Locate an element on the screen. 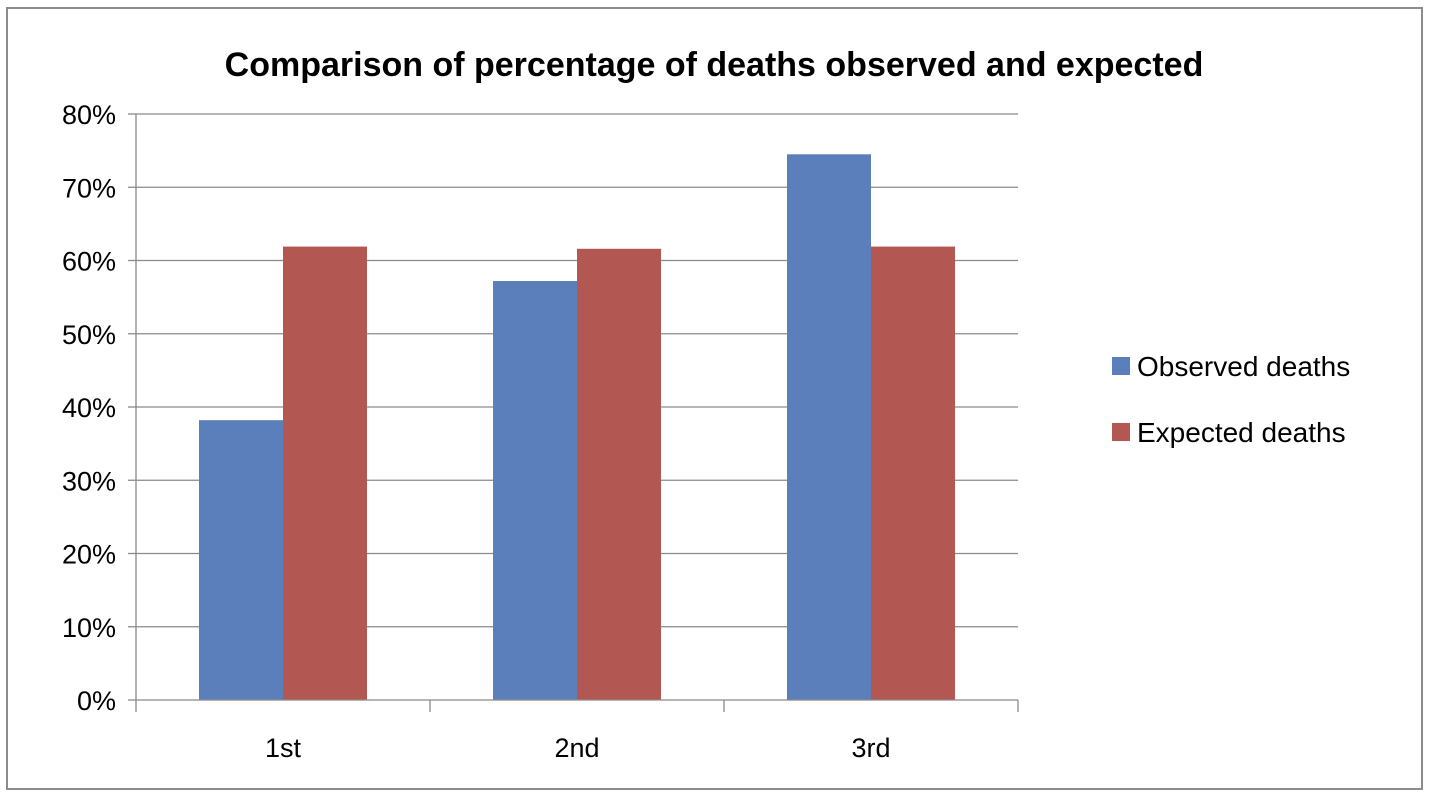 The height and width of the screenshot is (805, 1437). bar-expected-deaths-2nd is located at coordinates (619, 474).